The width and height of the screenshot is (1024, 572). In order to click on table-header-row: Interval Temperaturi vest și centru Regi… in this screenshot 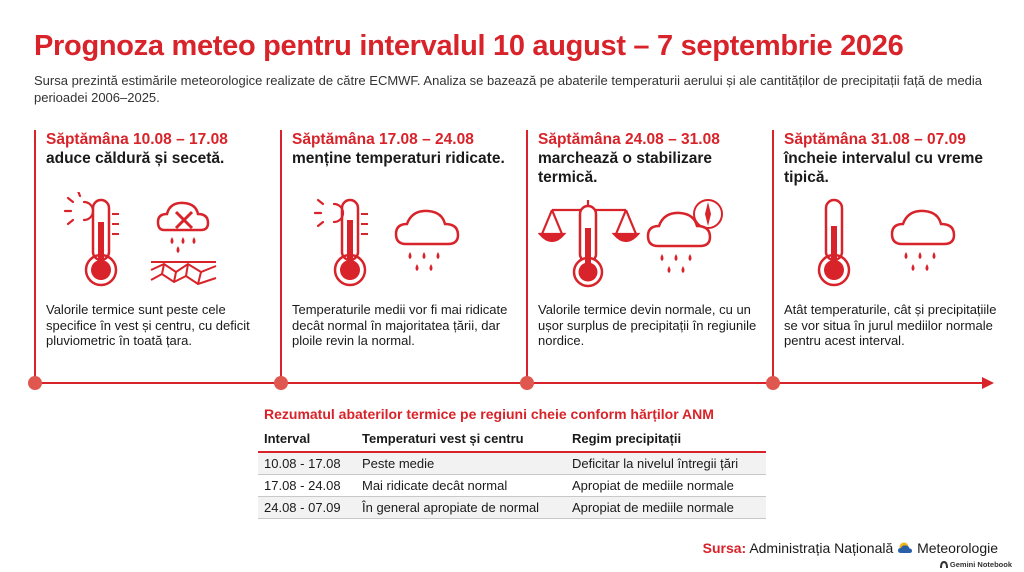, I will do `click(512, 440)`.